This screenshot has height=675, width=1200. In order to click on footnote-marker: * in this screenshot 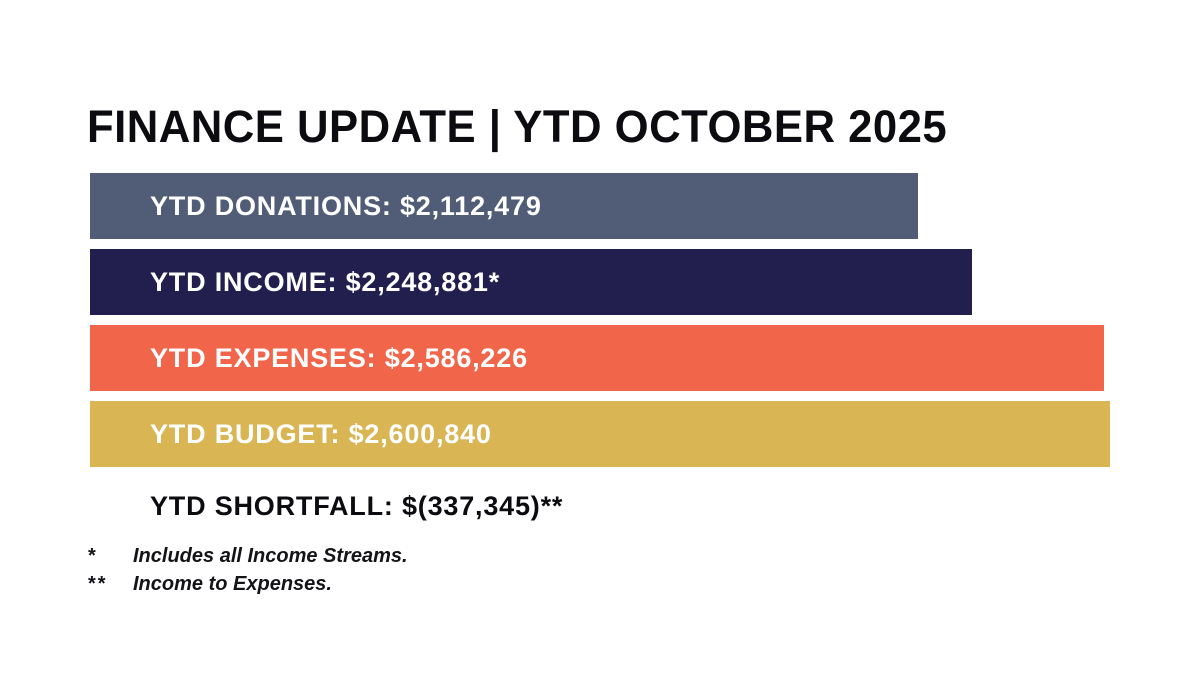, I will do `click(93, 556)`.